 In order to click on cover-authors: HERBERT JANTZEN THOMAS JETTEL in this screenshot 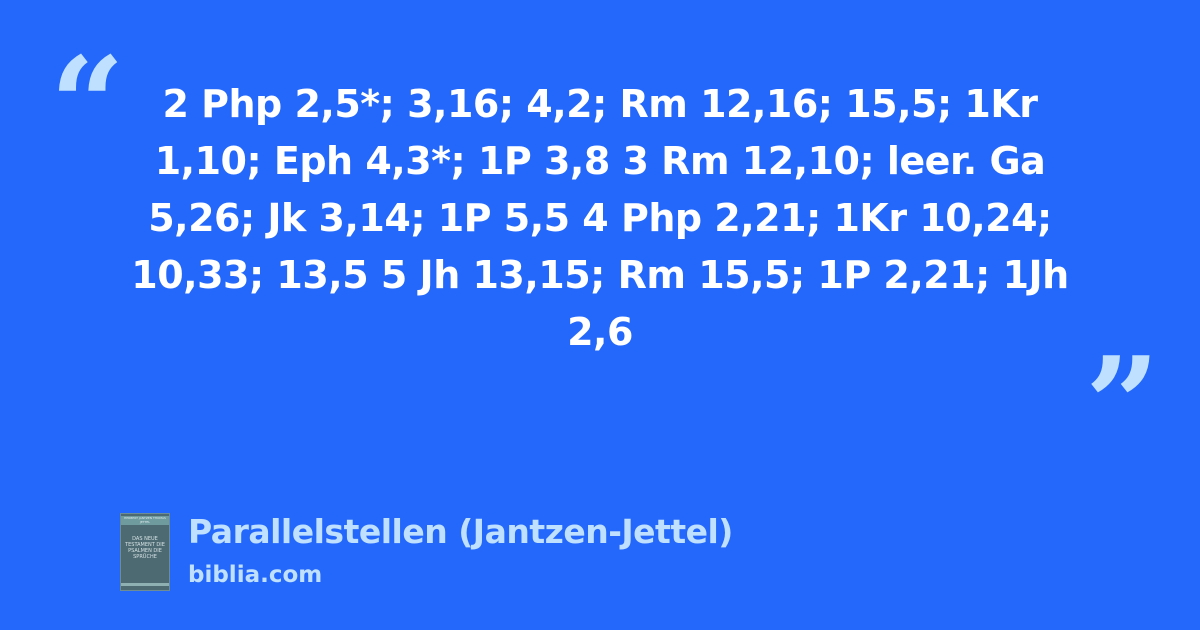, I will do `click(145, 520)`.